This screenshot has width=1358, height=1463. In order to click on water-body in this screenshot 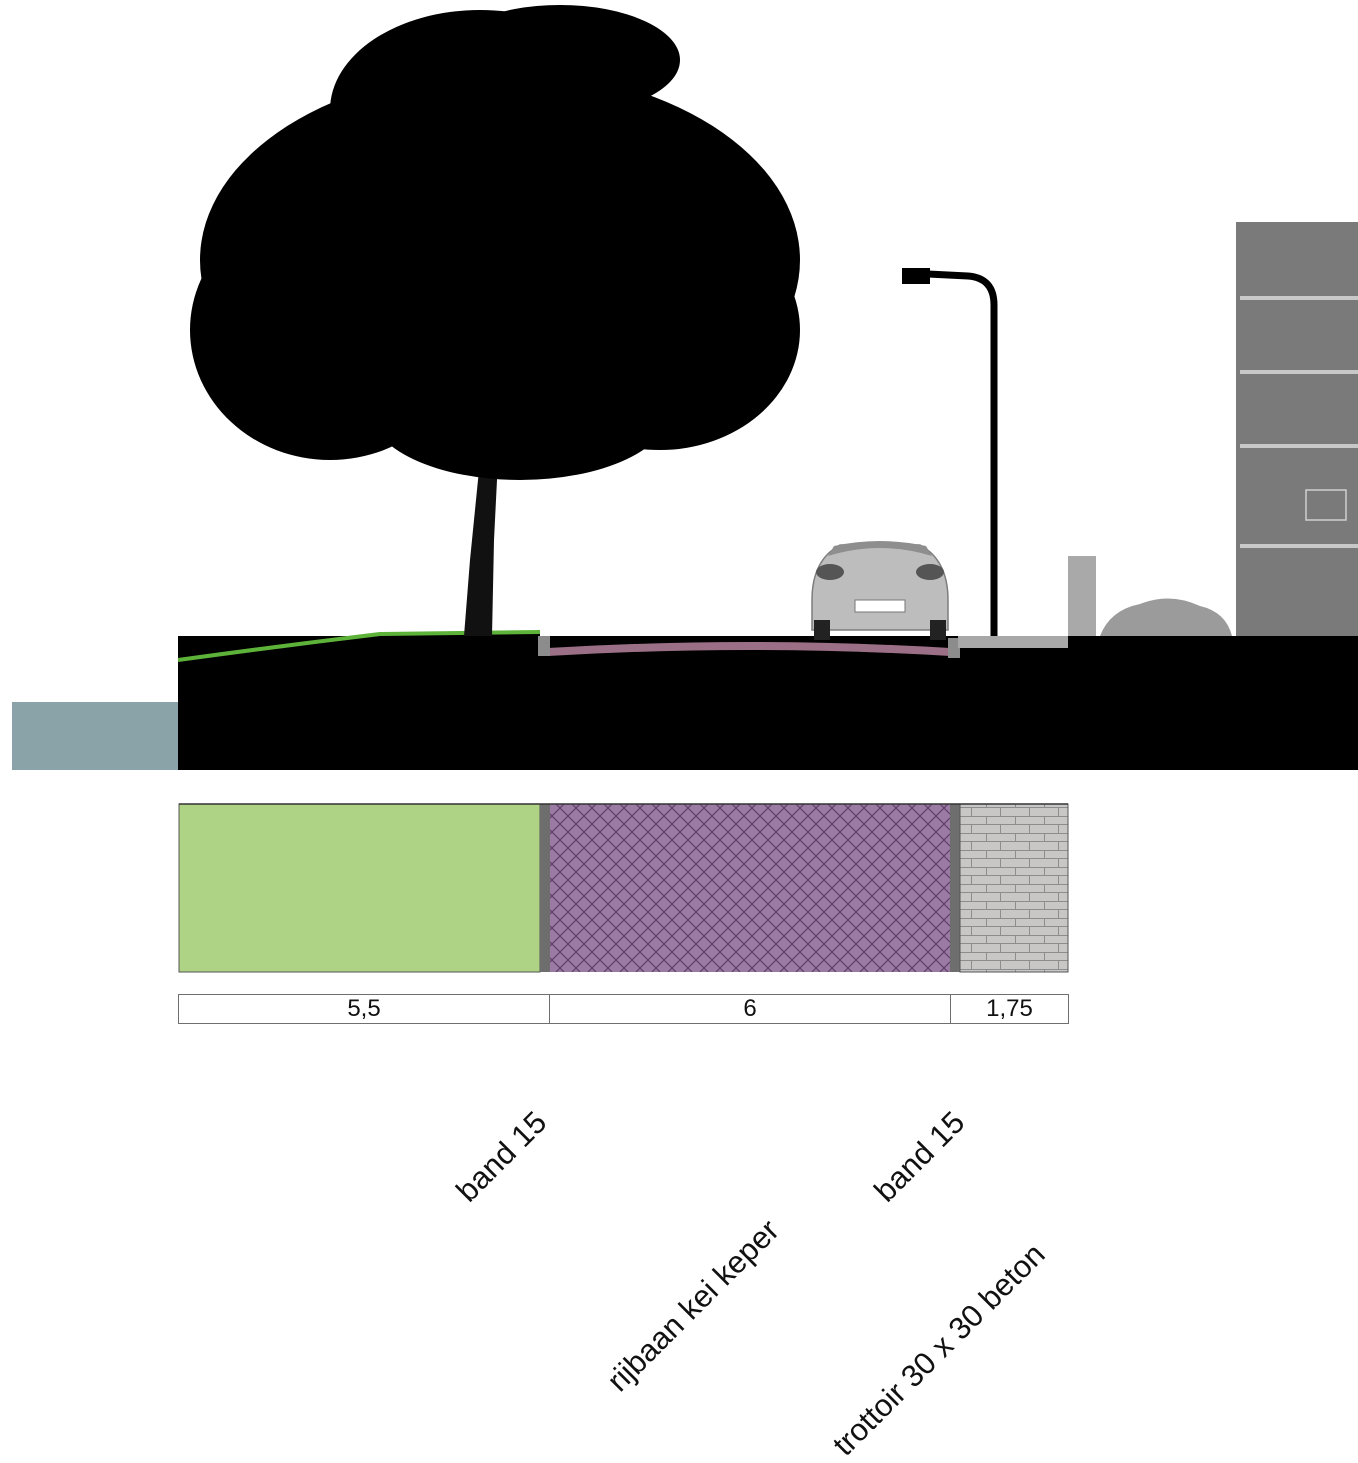, I will do `click(95, 736)`.